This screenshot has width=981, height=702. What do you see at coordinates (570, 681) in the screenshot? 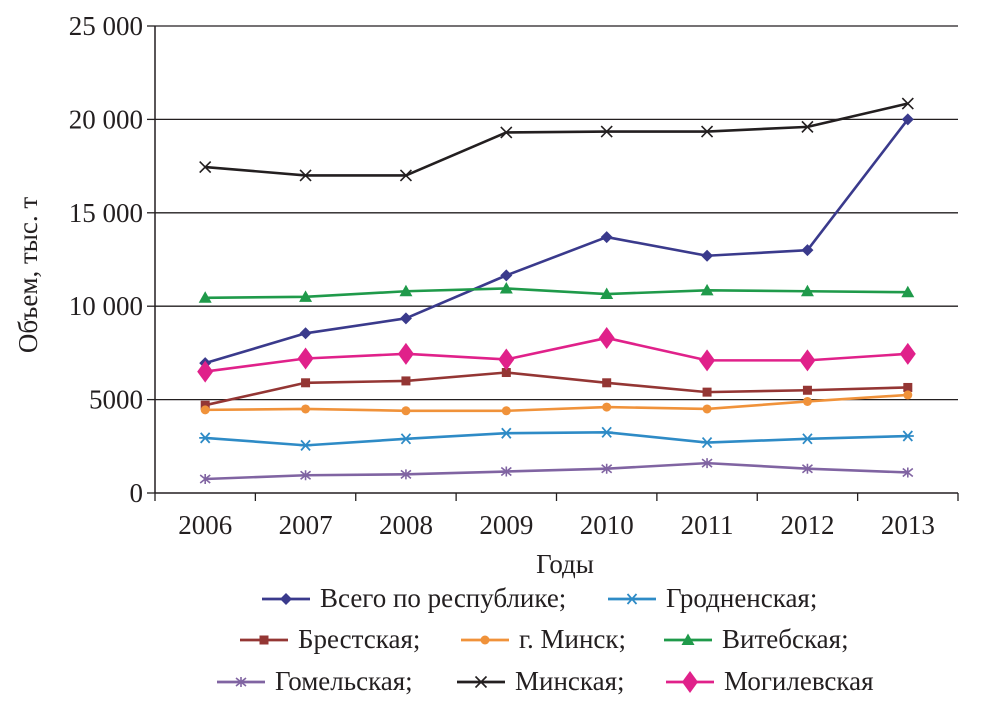
I see `legend-label: Минская;` at bounding box center [570, 681].